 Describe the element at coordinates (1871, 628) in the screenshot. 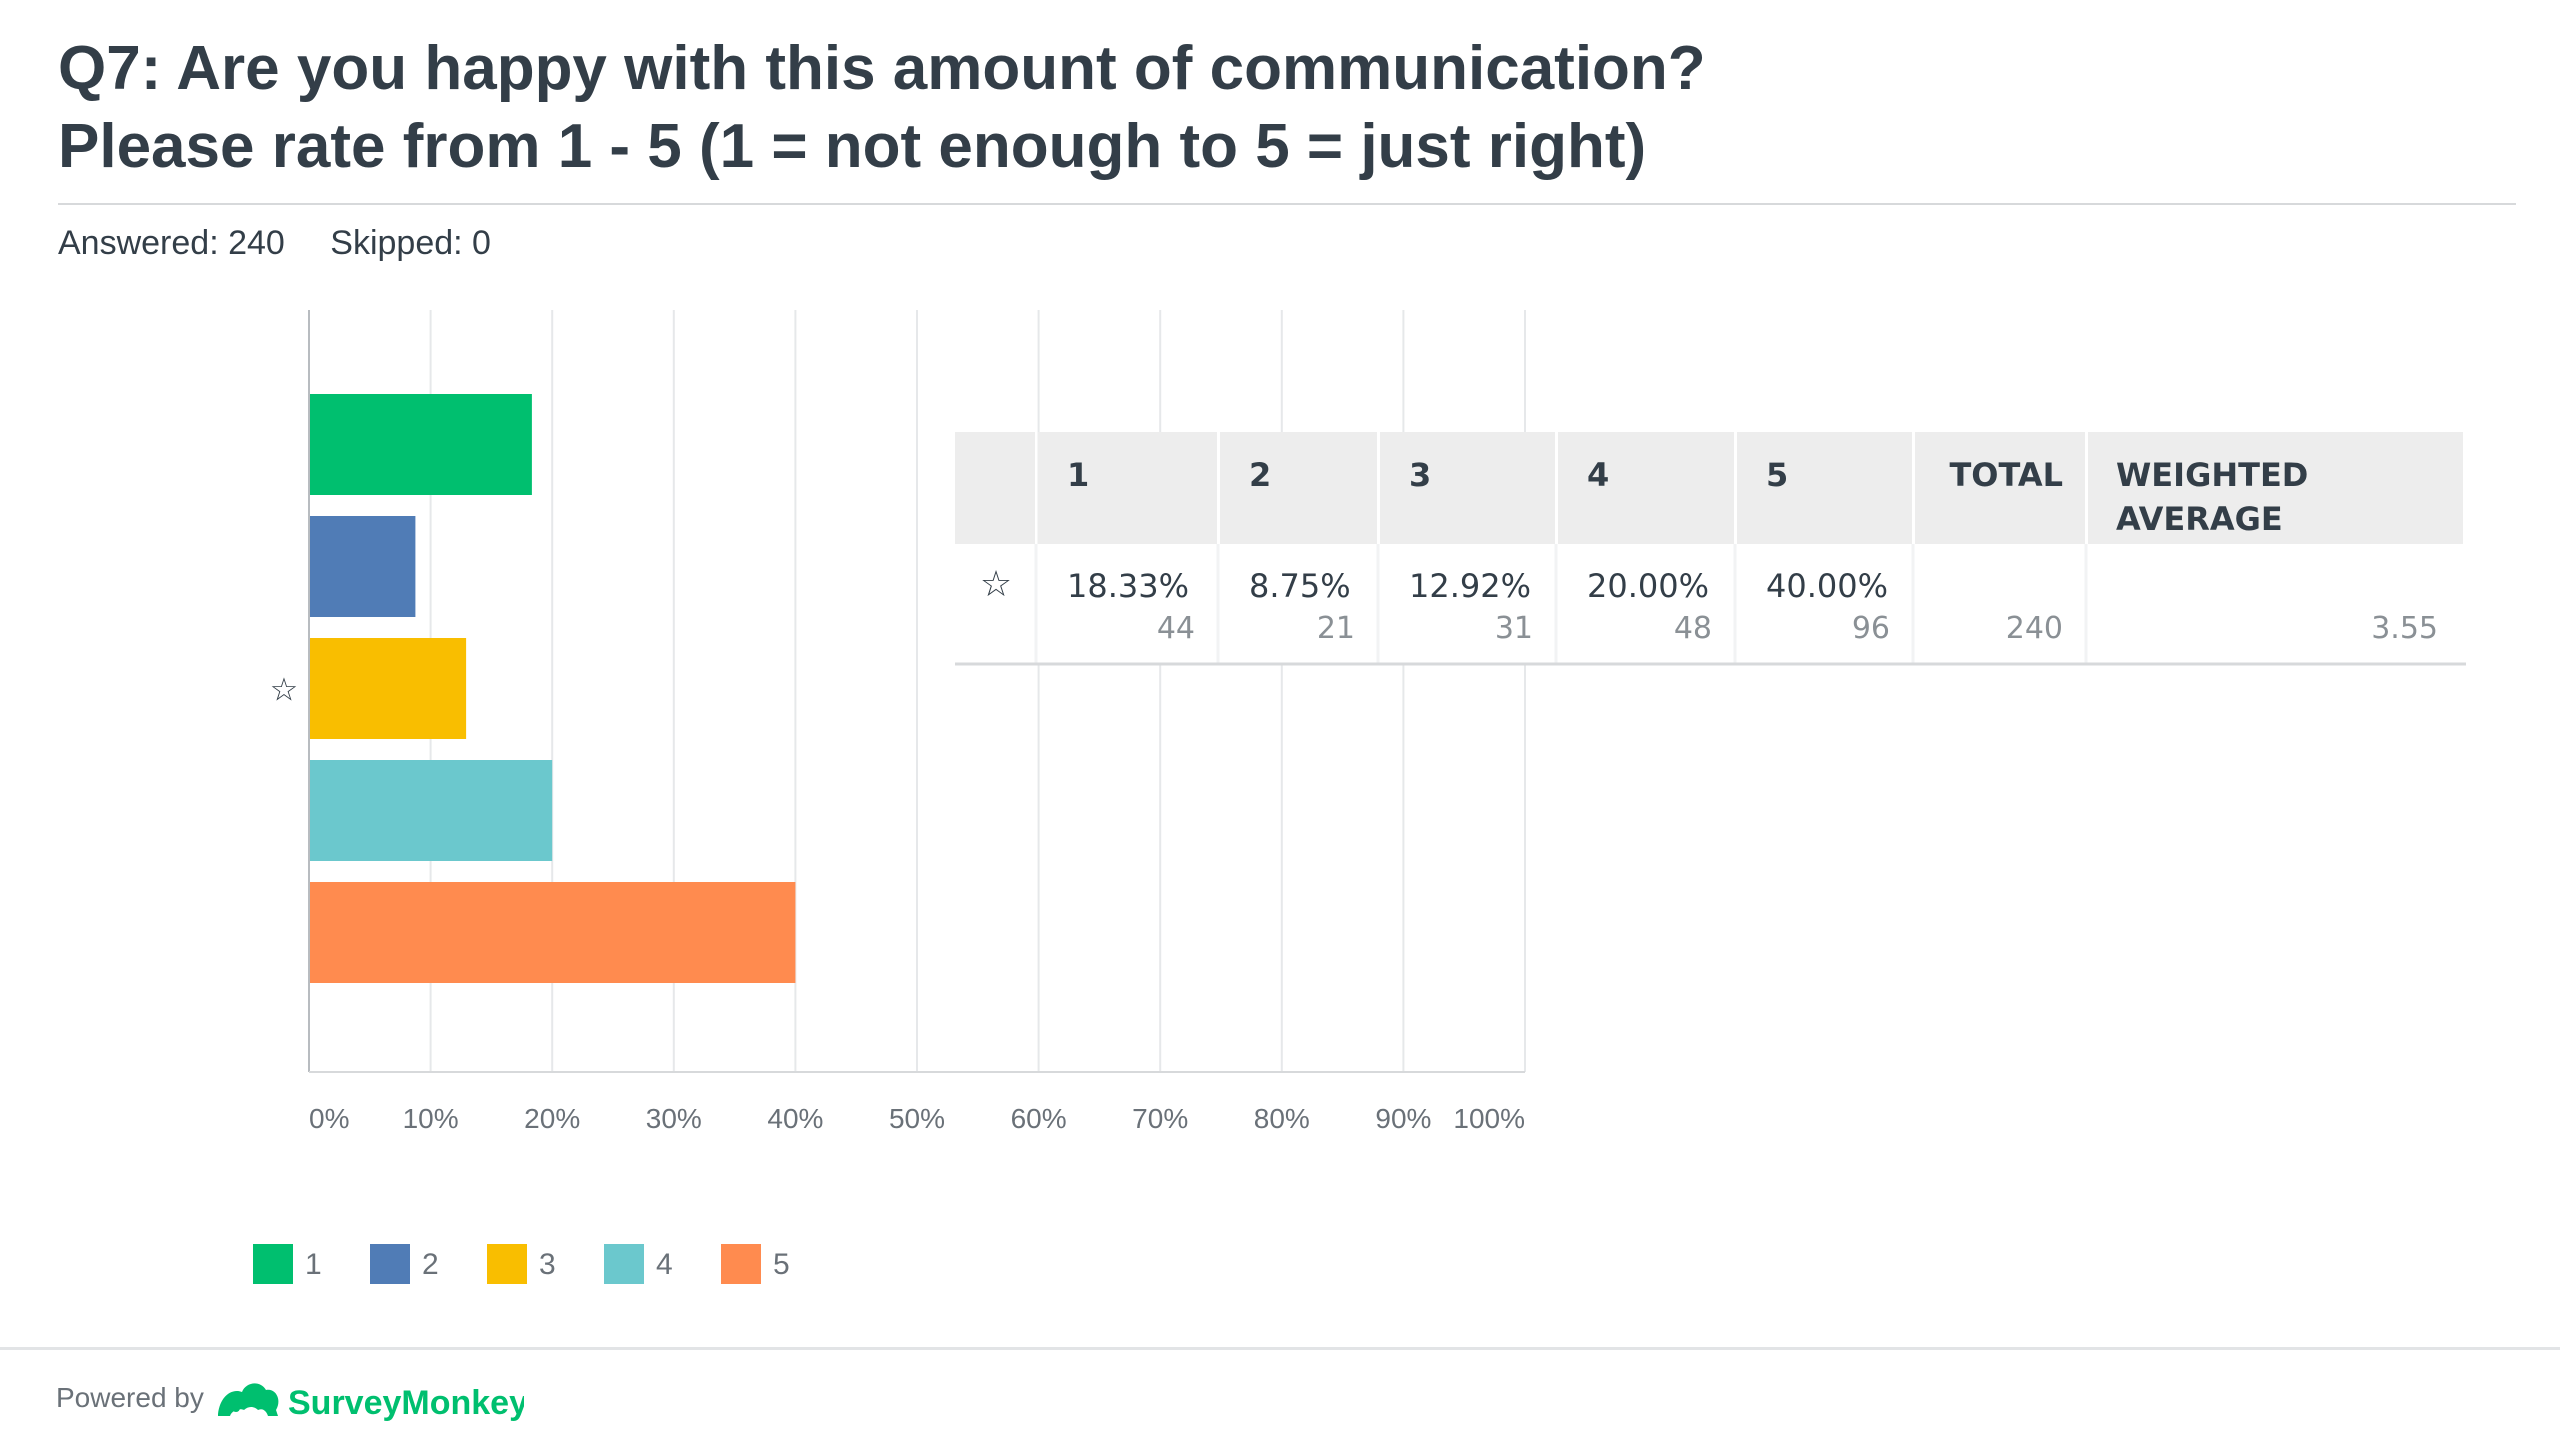

I see `table-count: 96` at that location.